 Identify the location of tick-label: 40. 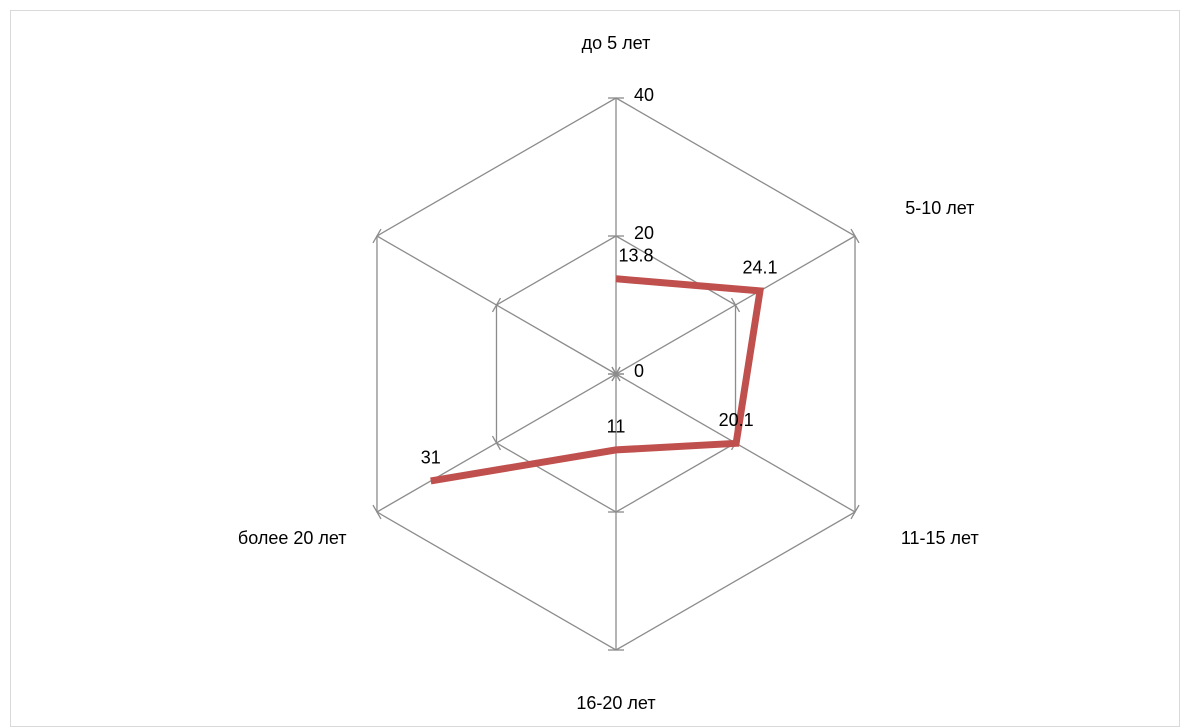
(644, 95).